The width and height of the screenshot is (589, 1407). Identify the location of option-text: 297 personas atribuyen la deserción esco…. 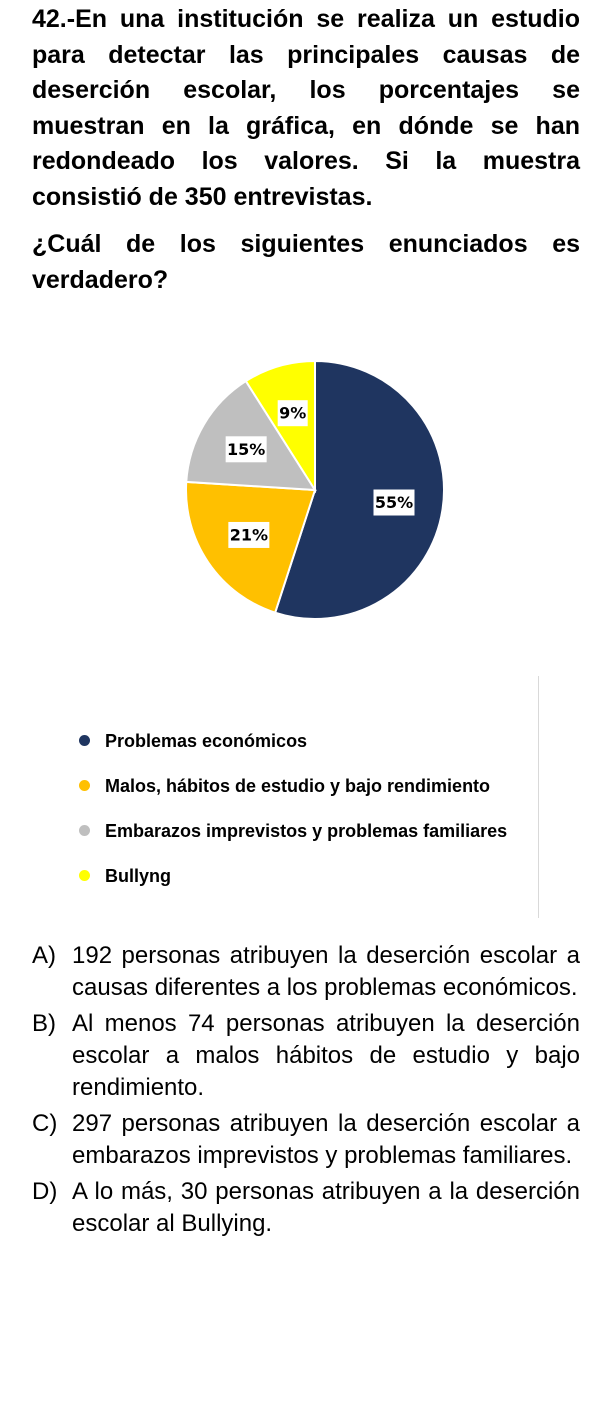
(326, 1139).